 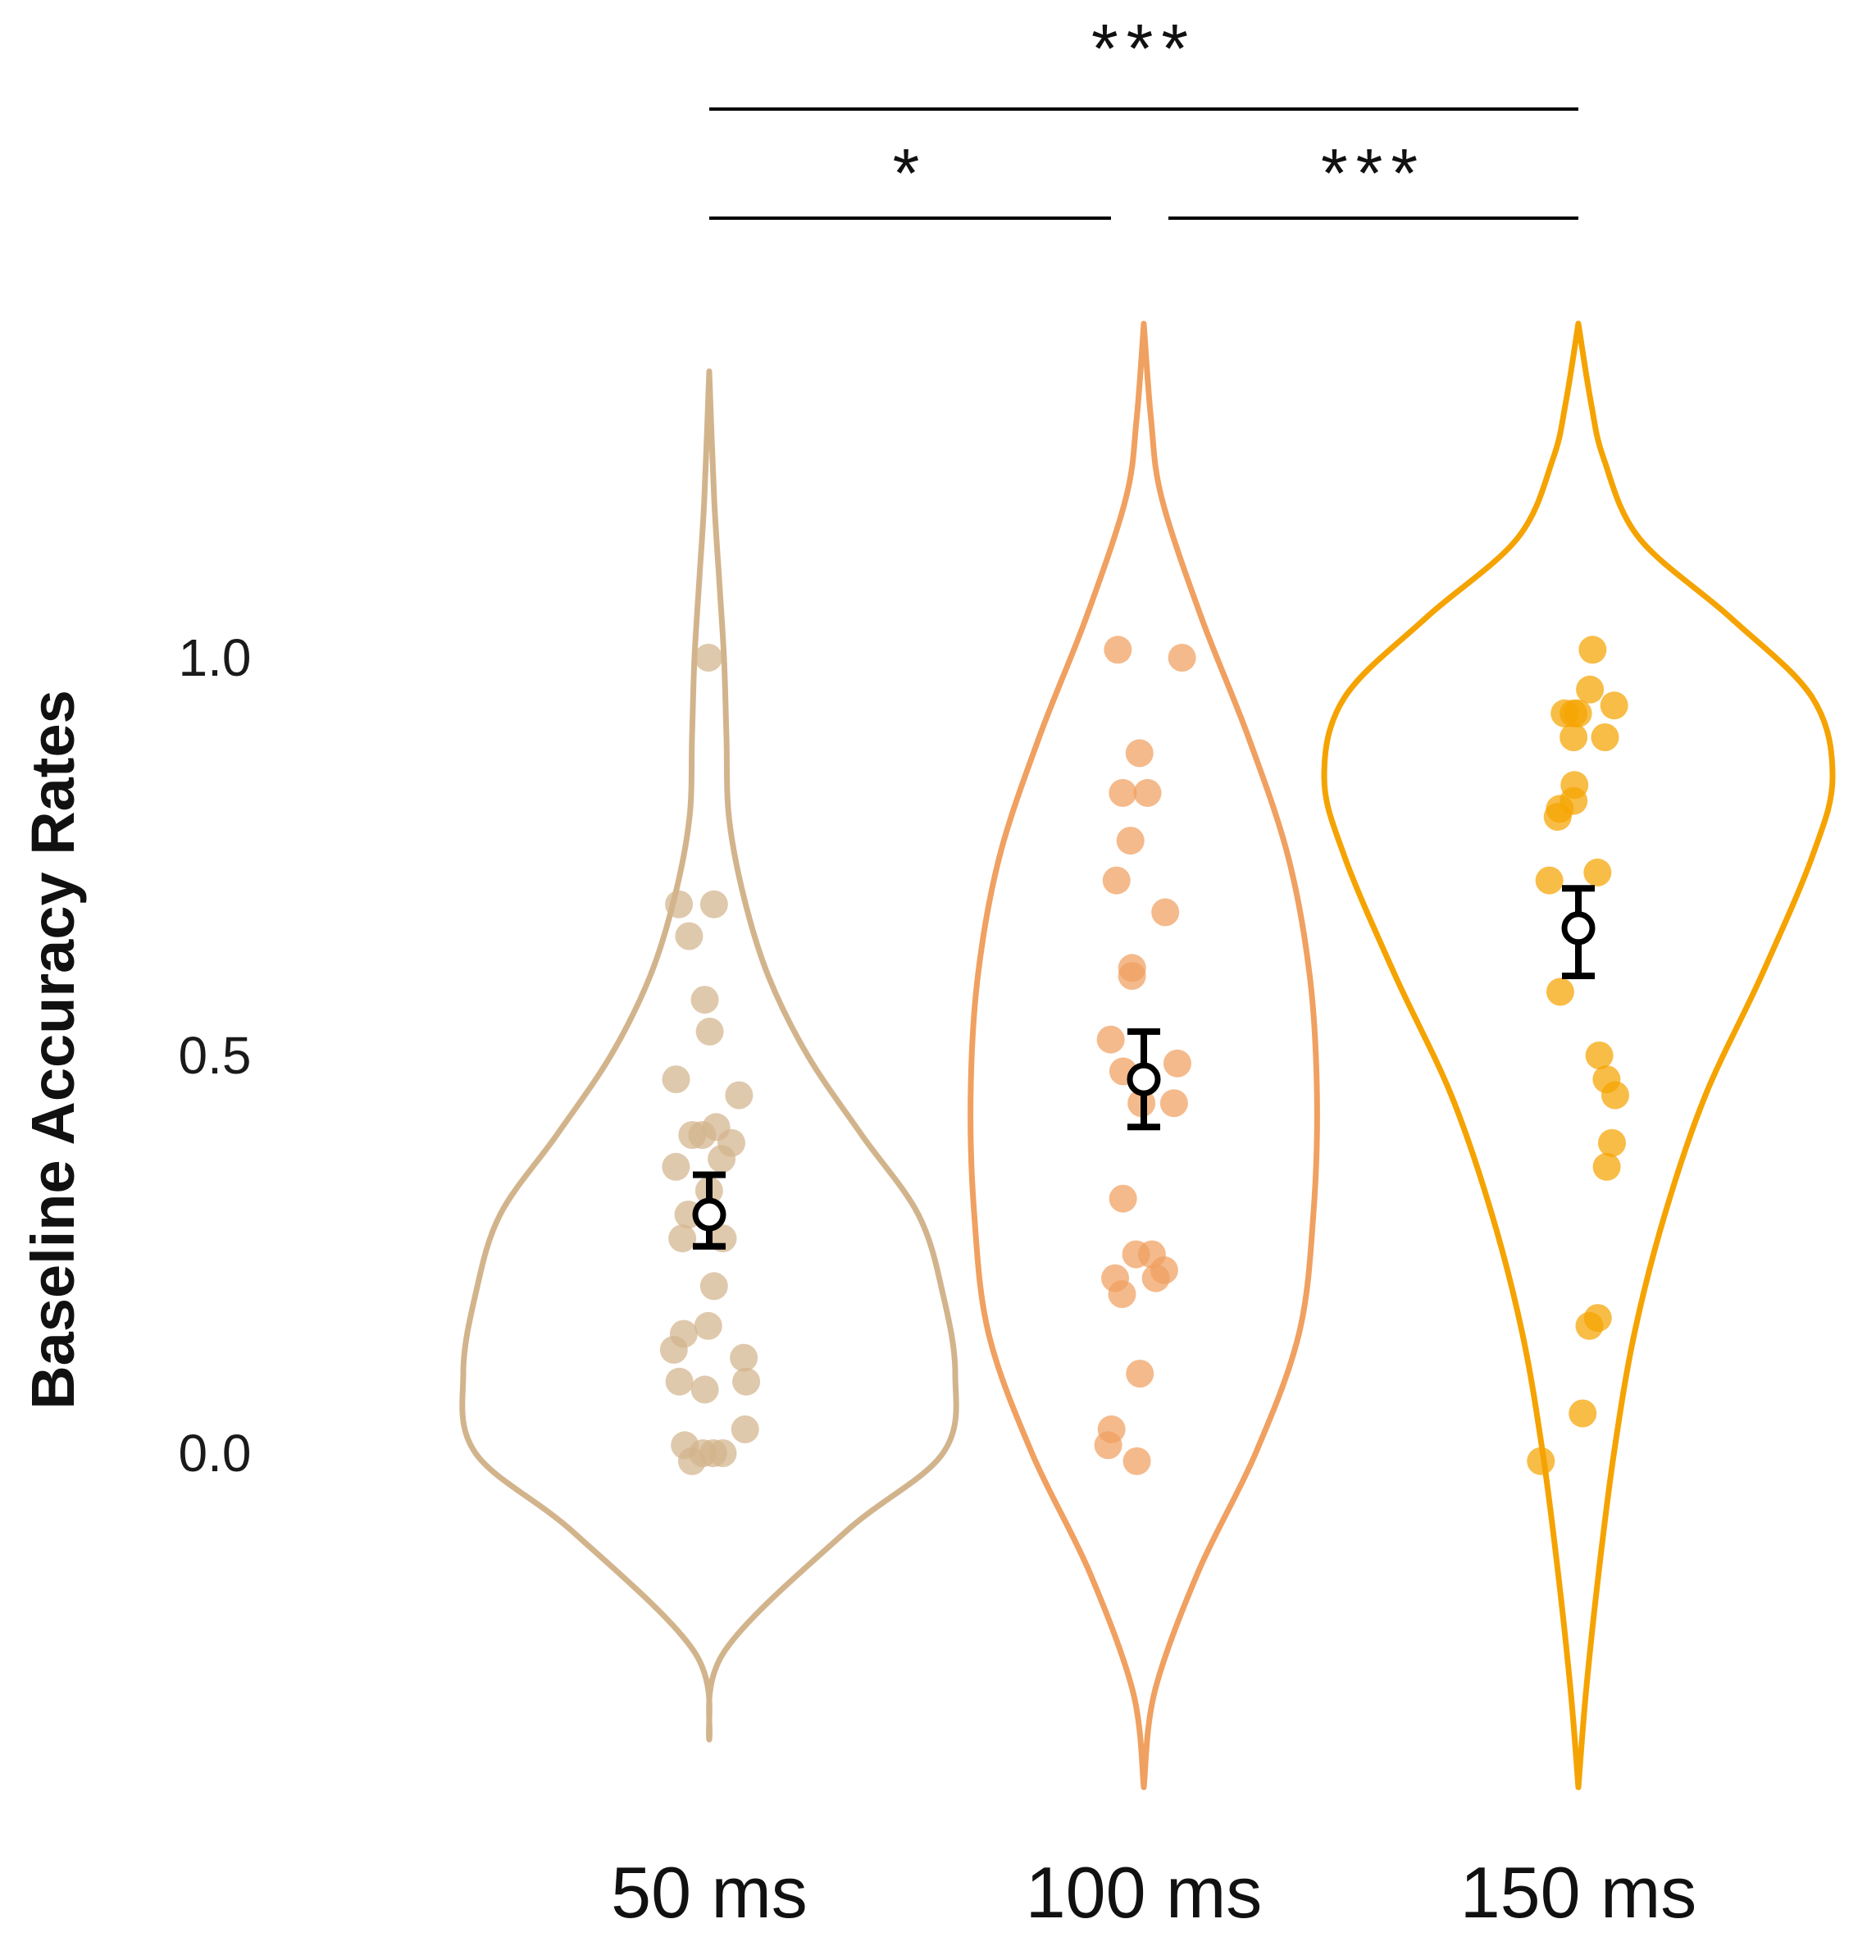 What do you see at coordinates (135, 1055) in the screenshot?
I see `y-axis: Baseline Accuracy Rates 0.0 0.5 1.0` at bounding box center [135, 1055].